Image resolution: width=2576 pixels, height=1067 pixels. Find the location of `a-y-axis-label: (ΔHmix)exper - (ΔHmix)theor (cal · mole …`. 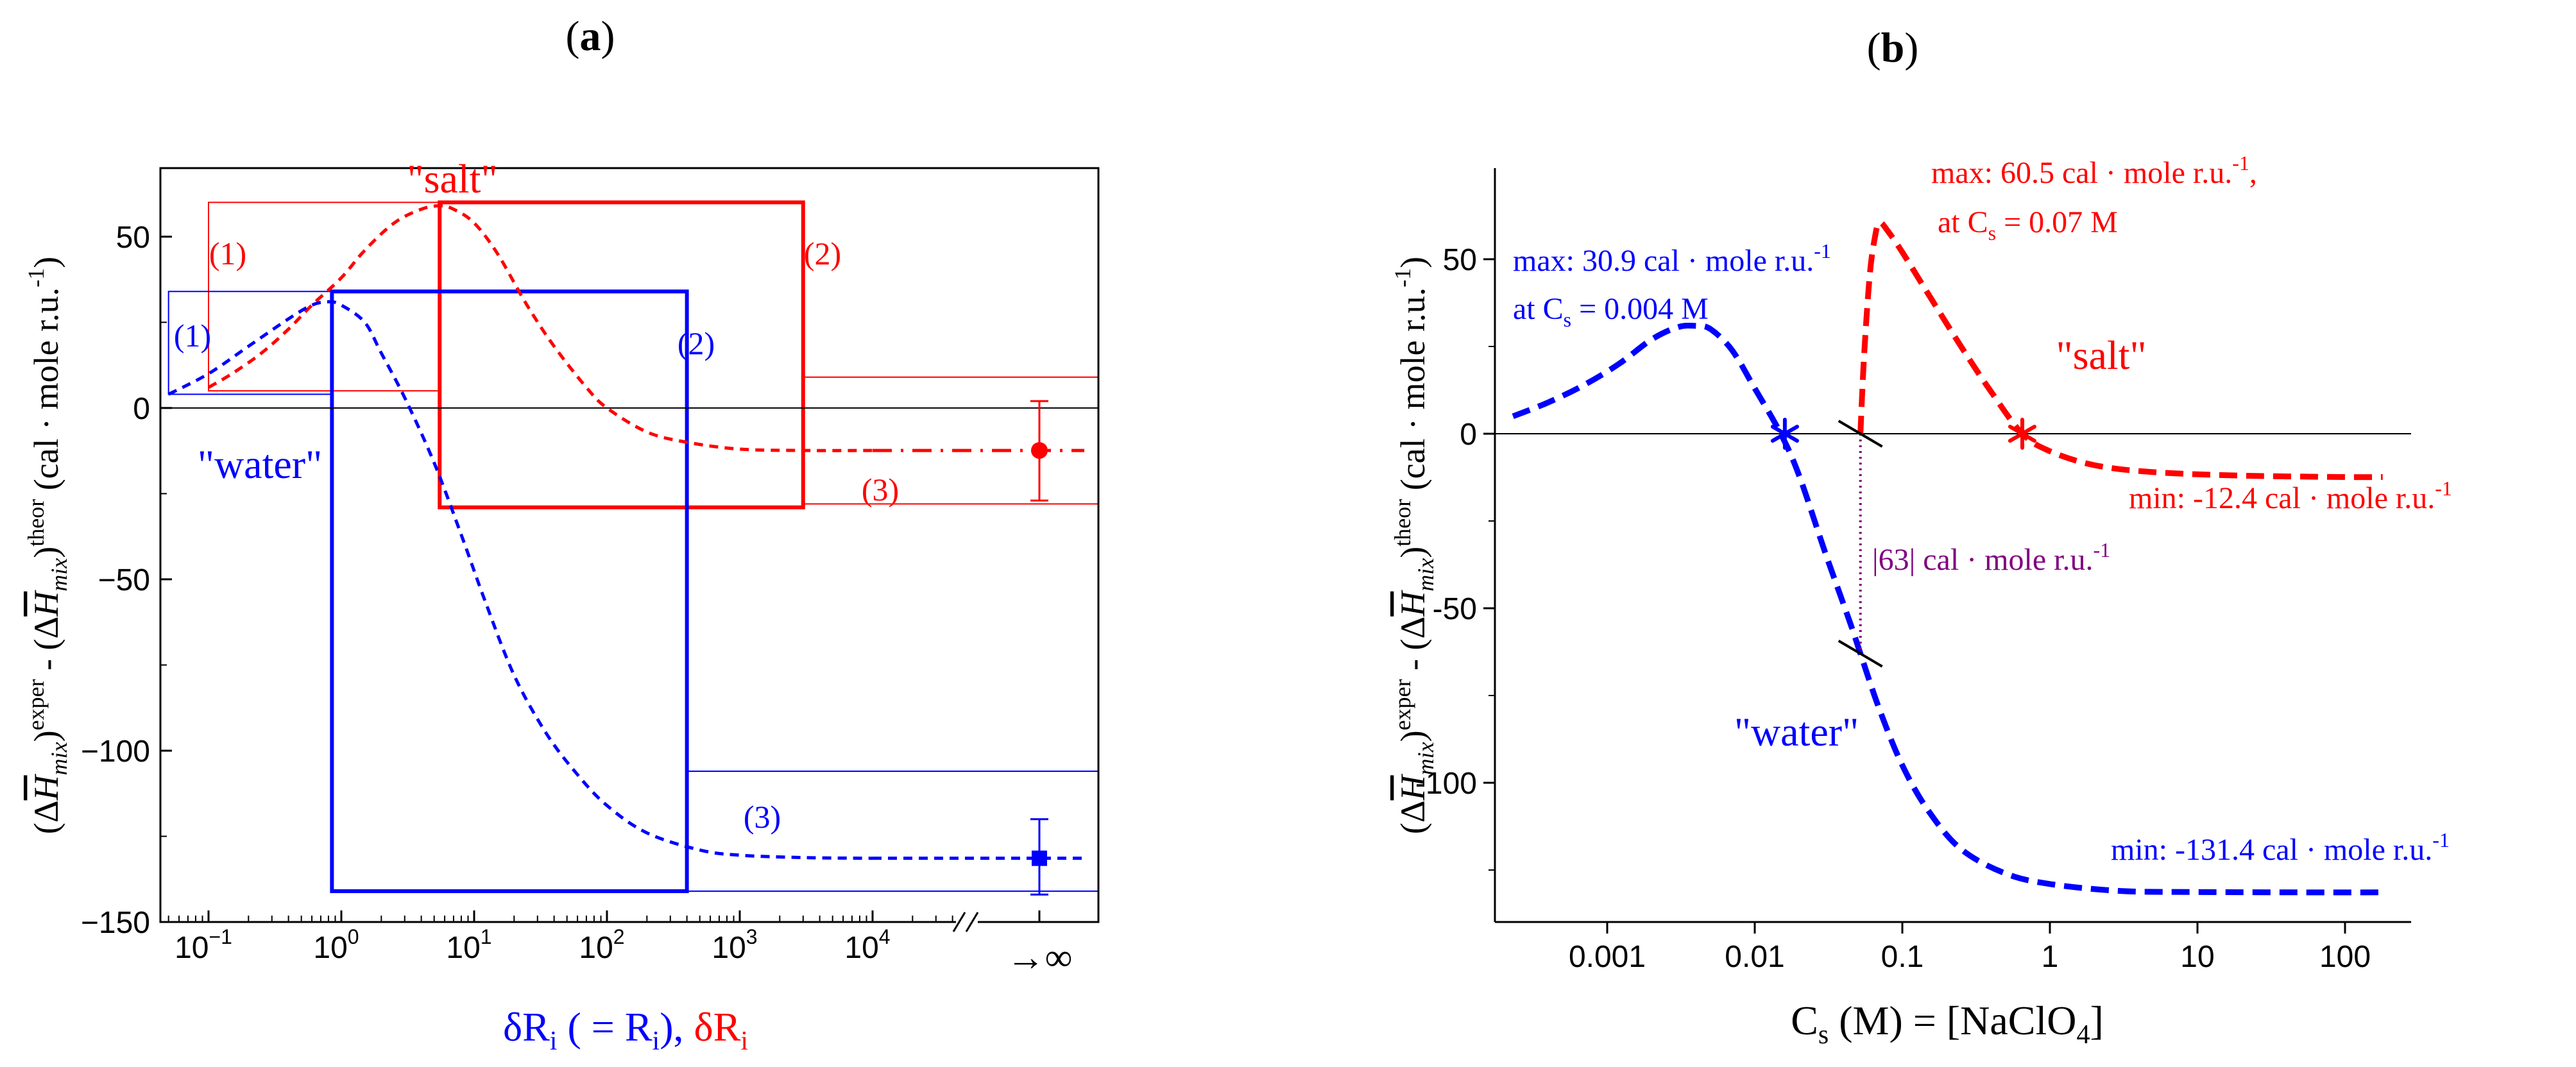

a-y-axis-label: (ΔHmix)exper - (ΔHmix)theor (cal · mole … is located at coordinates (48, 545).